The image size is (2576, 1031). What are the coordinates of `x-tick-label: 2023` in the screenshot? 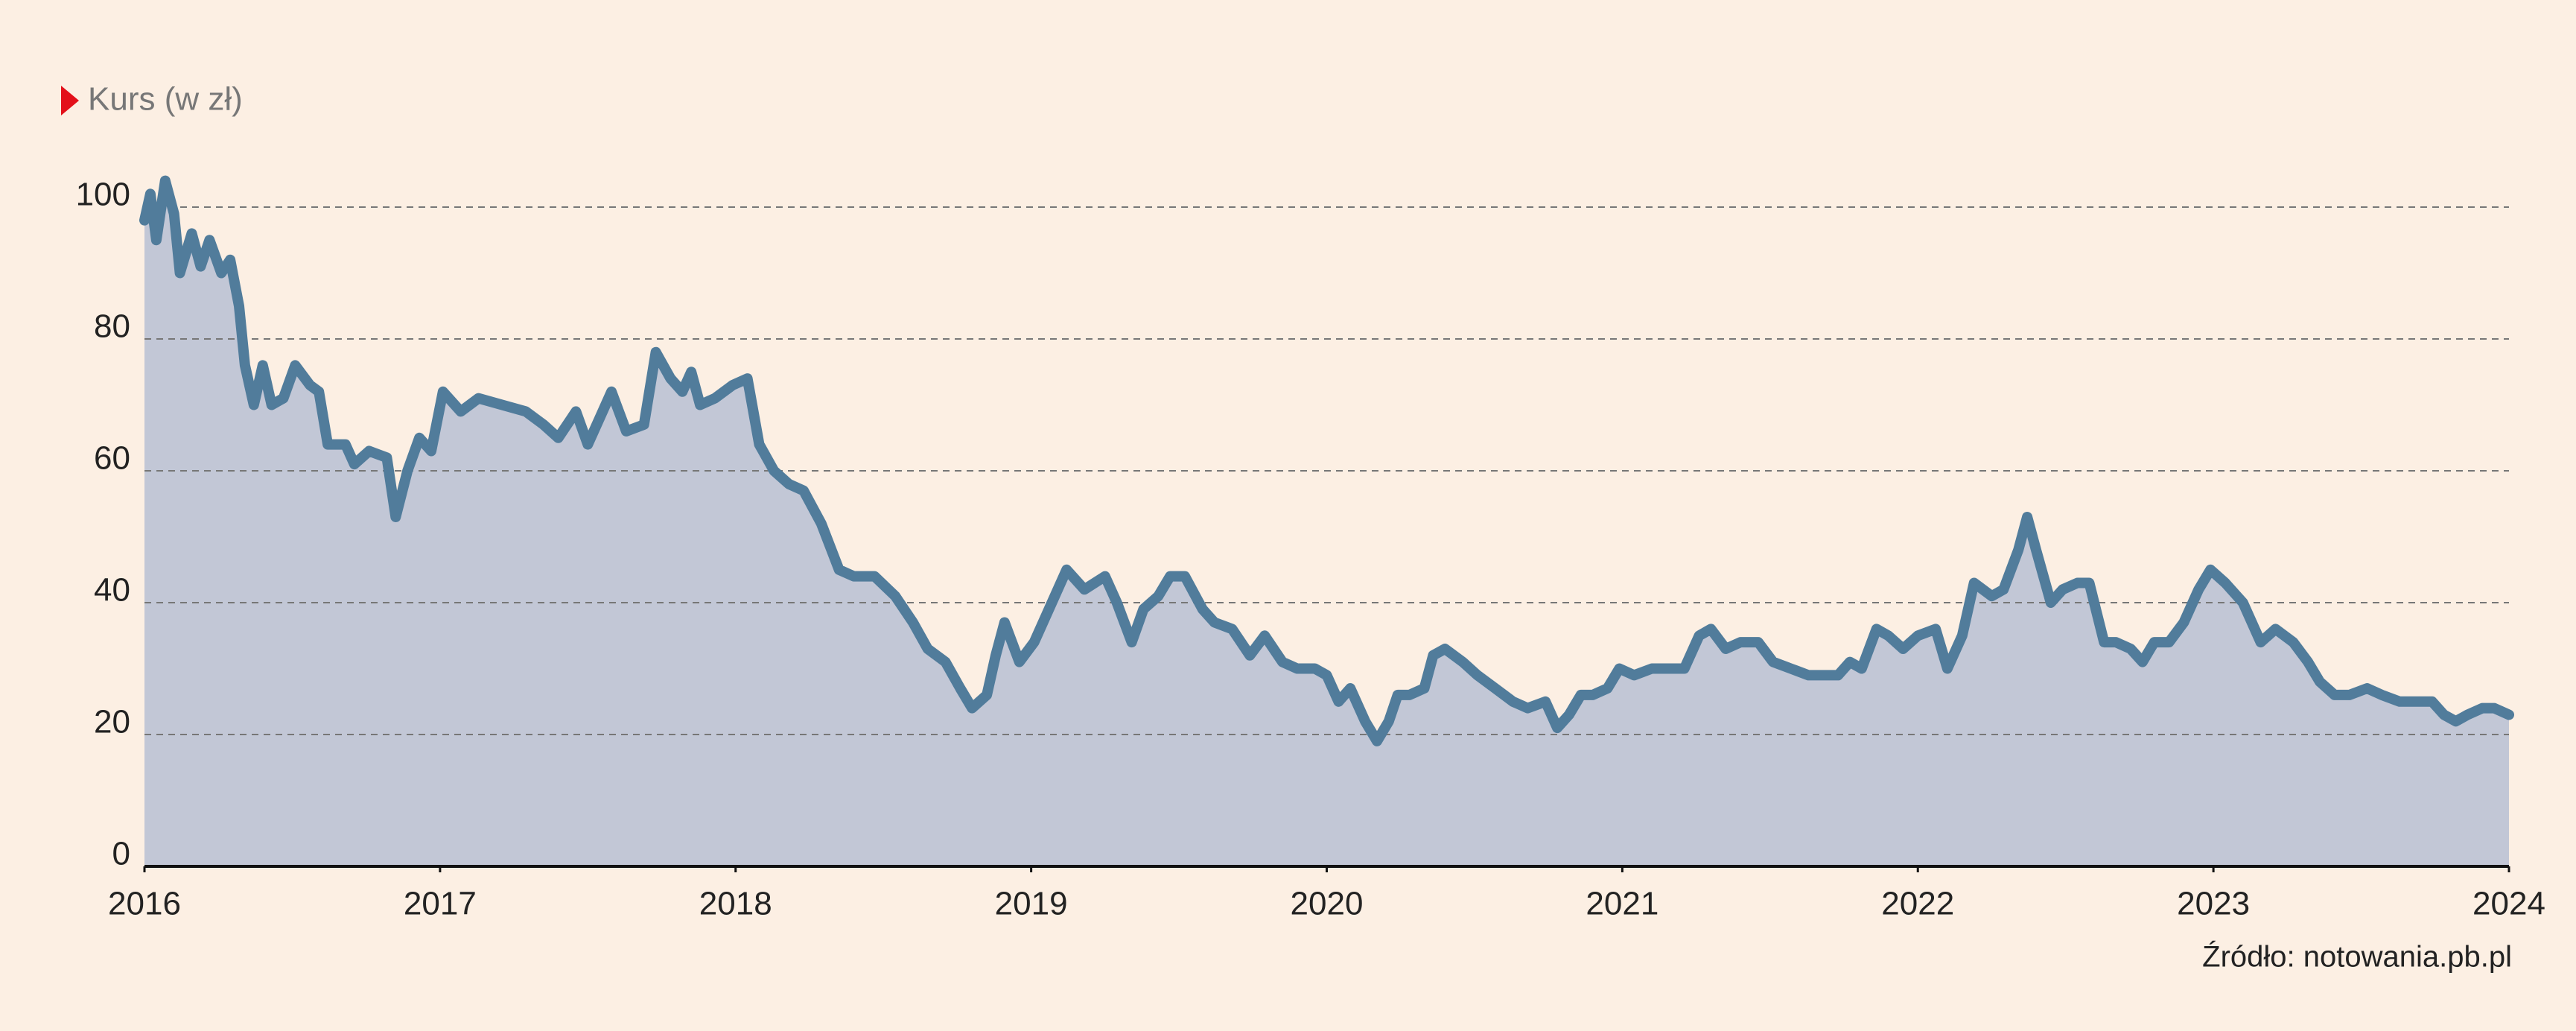 It's located at (2213, 904).